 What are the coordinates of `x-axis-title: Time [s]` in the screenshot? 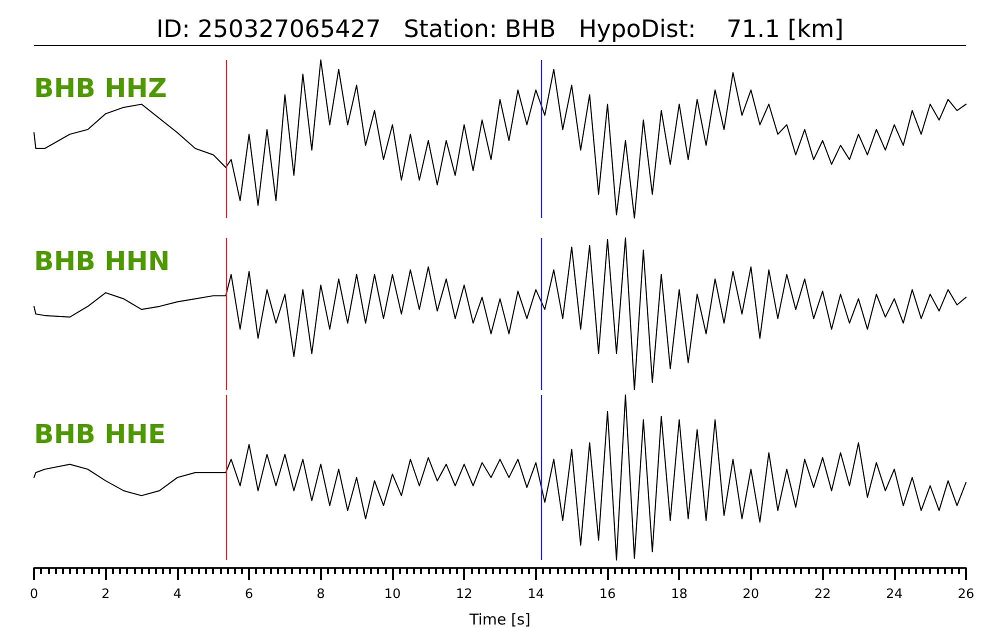 It's located at (499, 619).